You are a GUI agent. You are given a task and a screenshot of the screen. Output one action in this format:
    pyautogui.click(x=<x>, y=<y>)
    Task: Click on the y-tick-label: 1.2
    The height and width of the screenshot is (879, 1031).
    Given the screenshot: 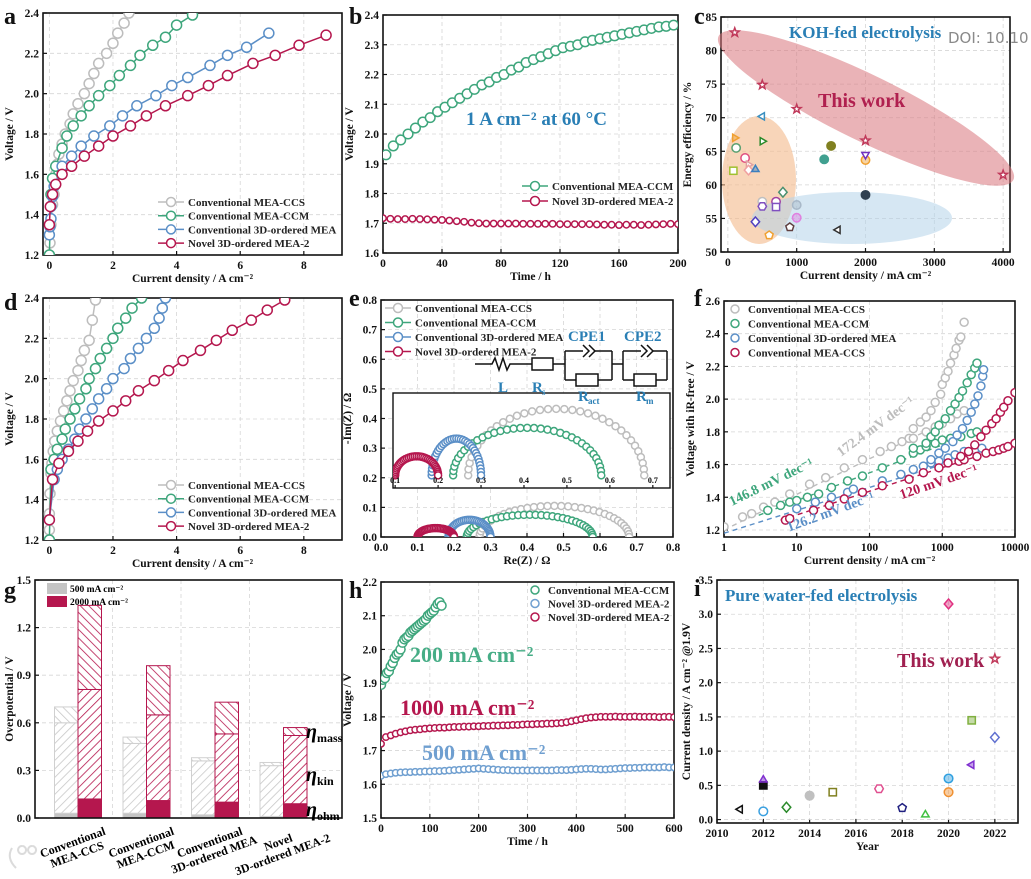 What is the action you would take?
    pyautogui.click(x=32, y=256)
    